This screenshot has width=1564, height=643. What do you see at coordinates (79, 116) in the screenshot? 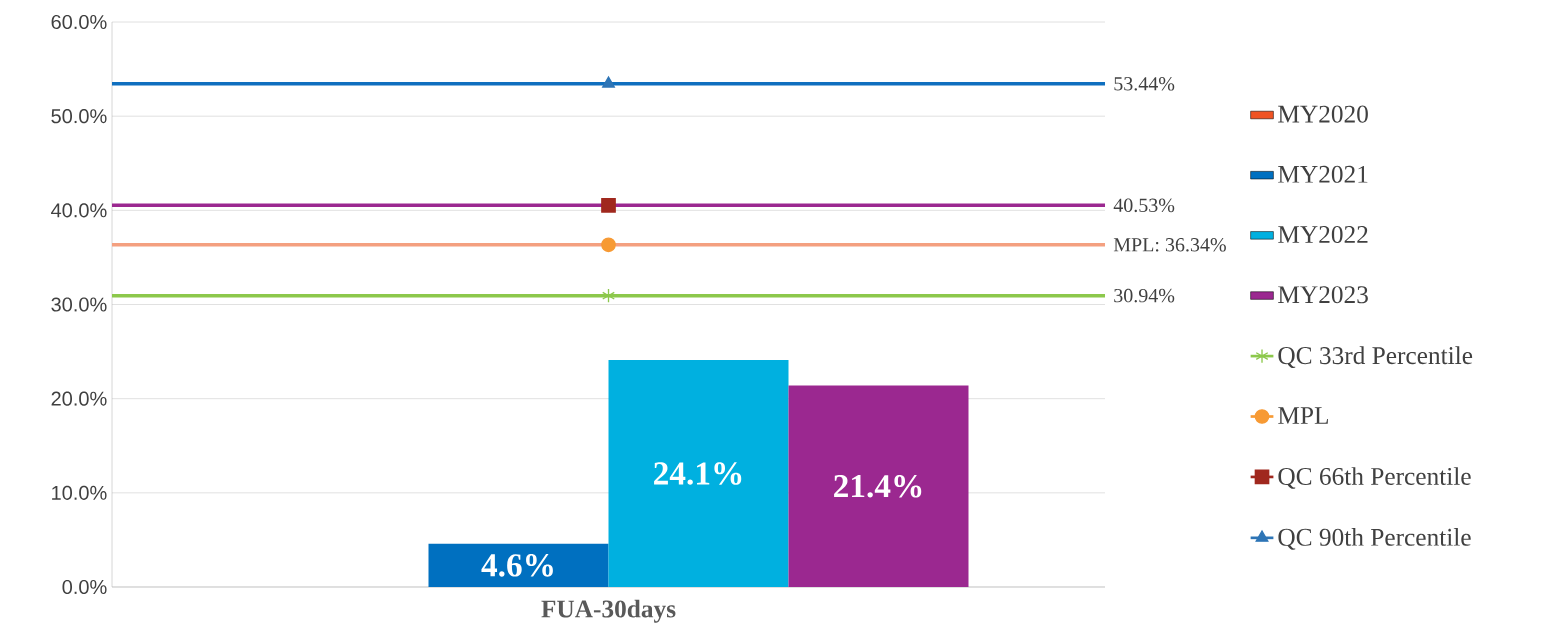
I see `y-tick-label: 50.0%` at bounding box center [79, 116].